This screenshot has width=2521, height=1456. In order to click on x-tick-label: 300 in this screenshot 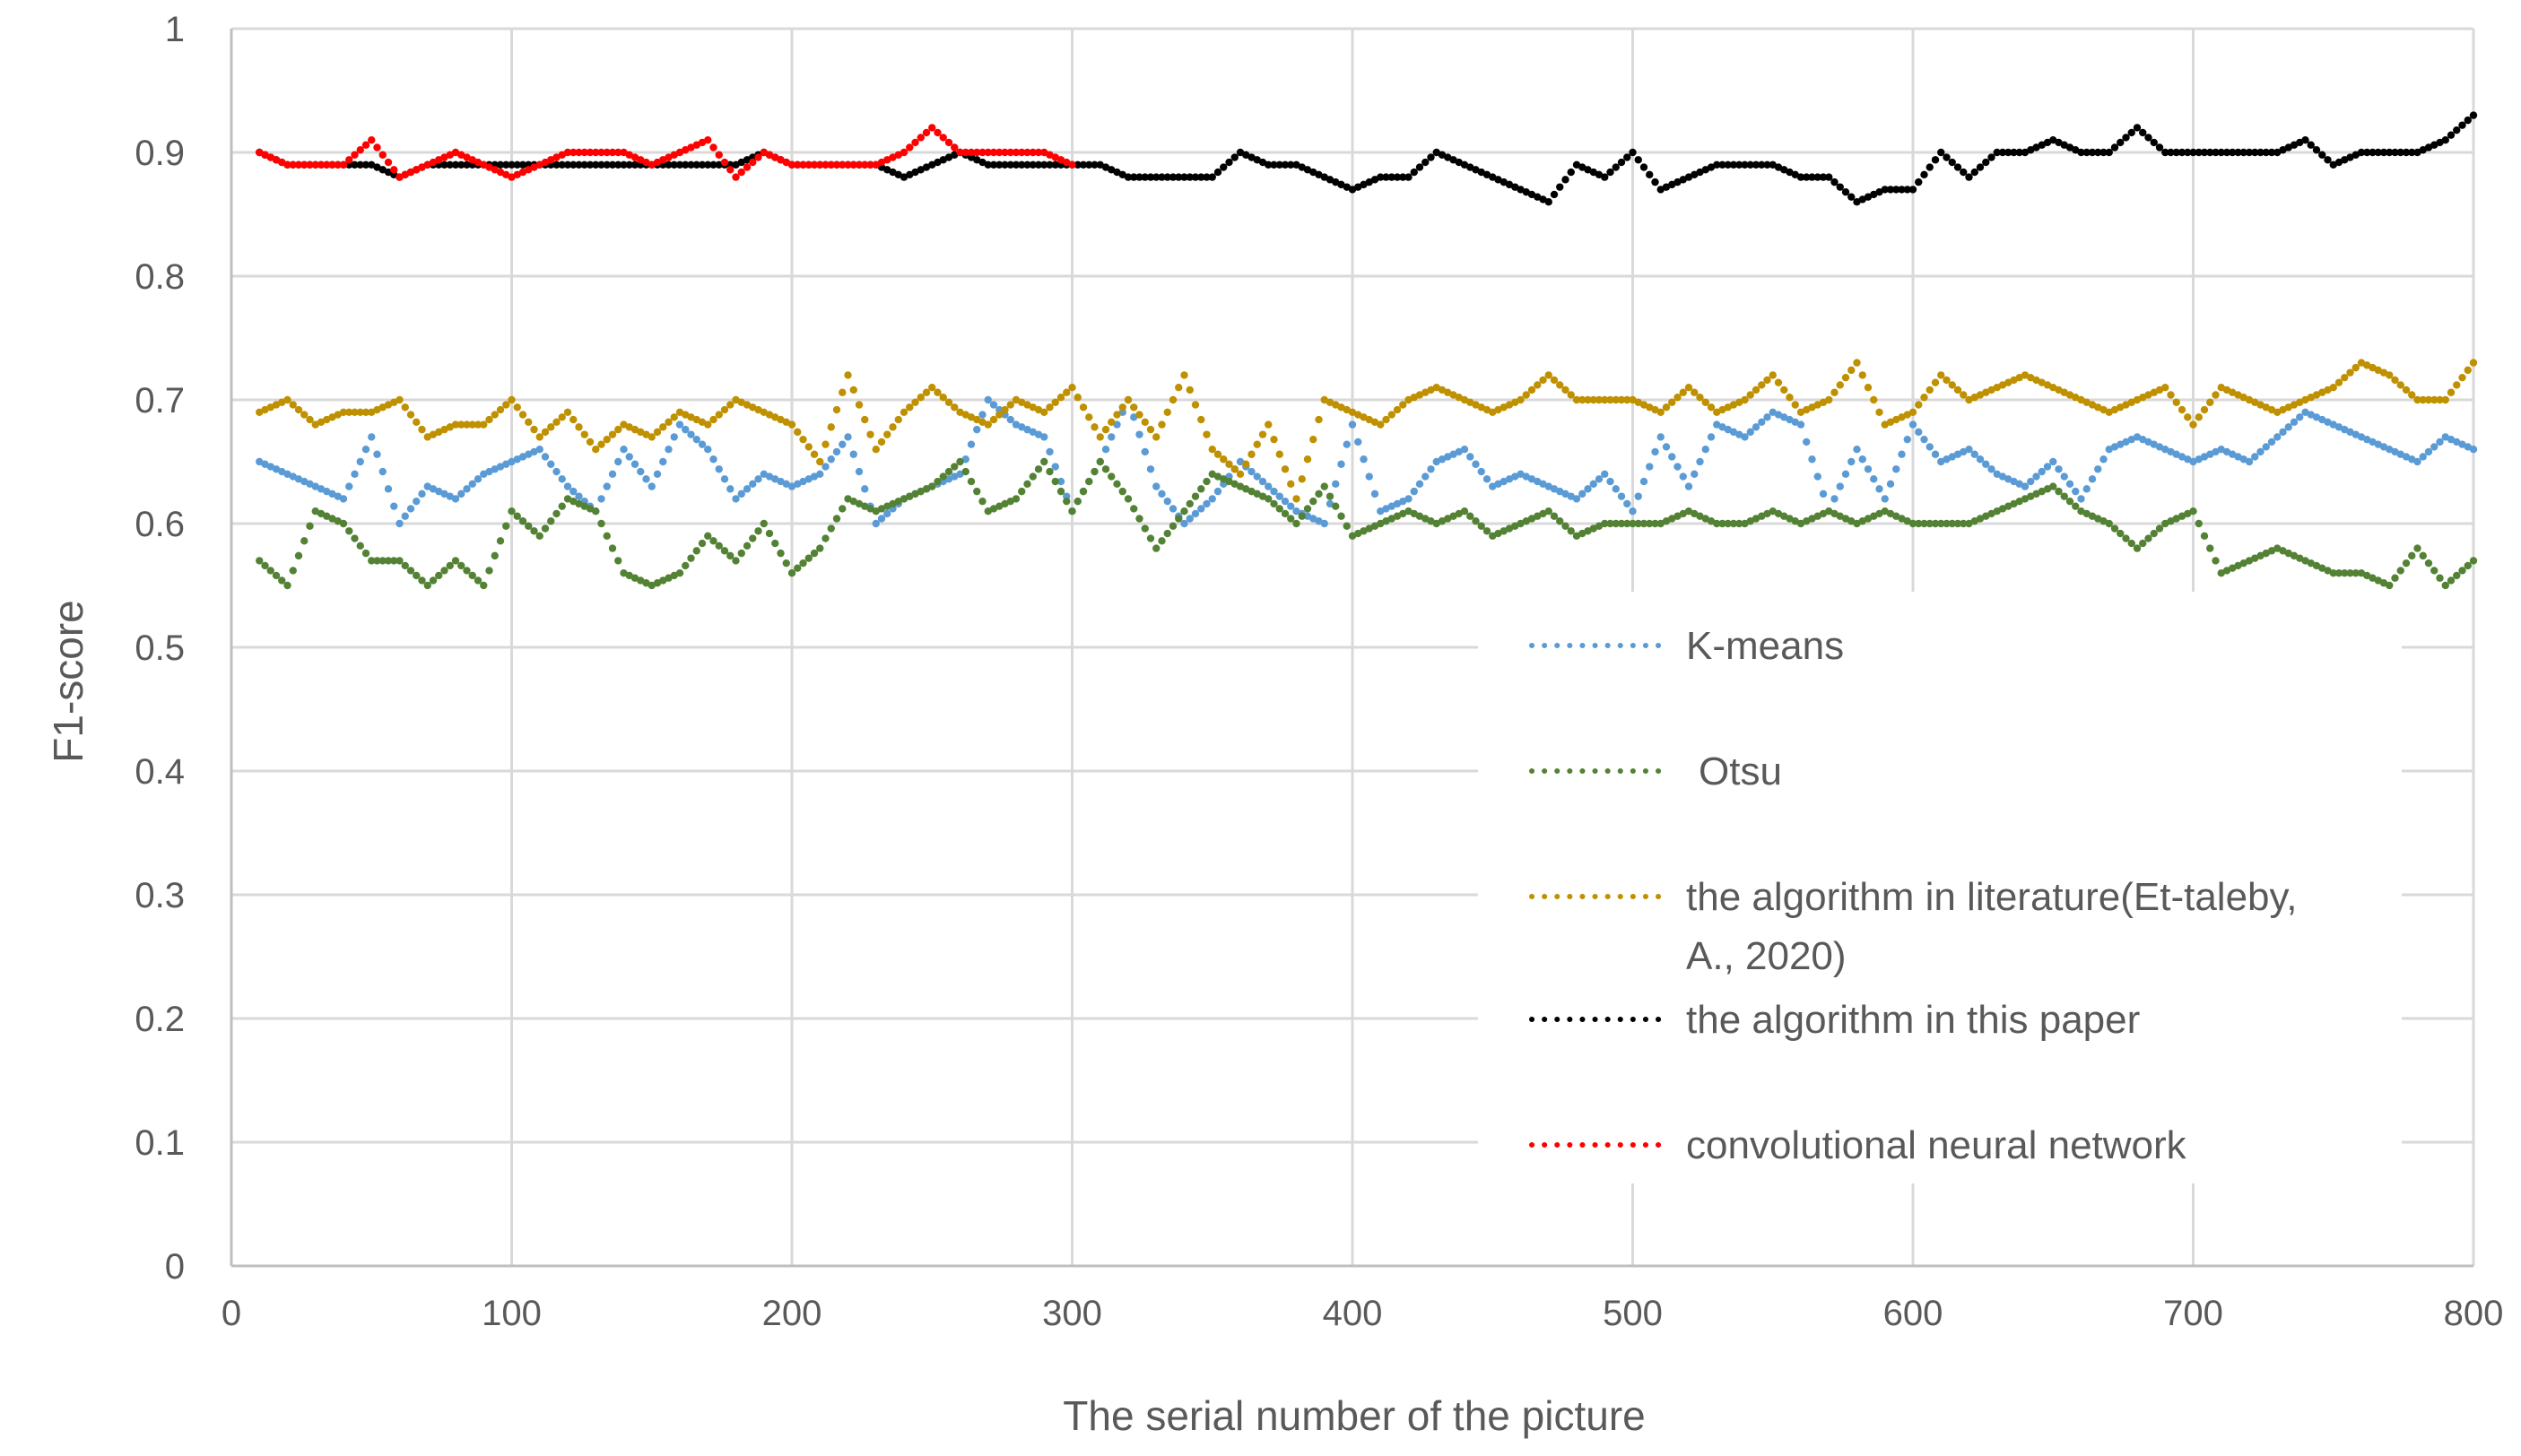, I will do `click(1072, 1313)`.